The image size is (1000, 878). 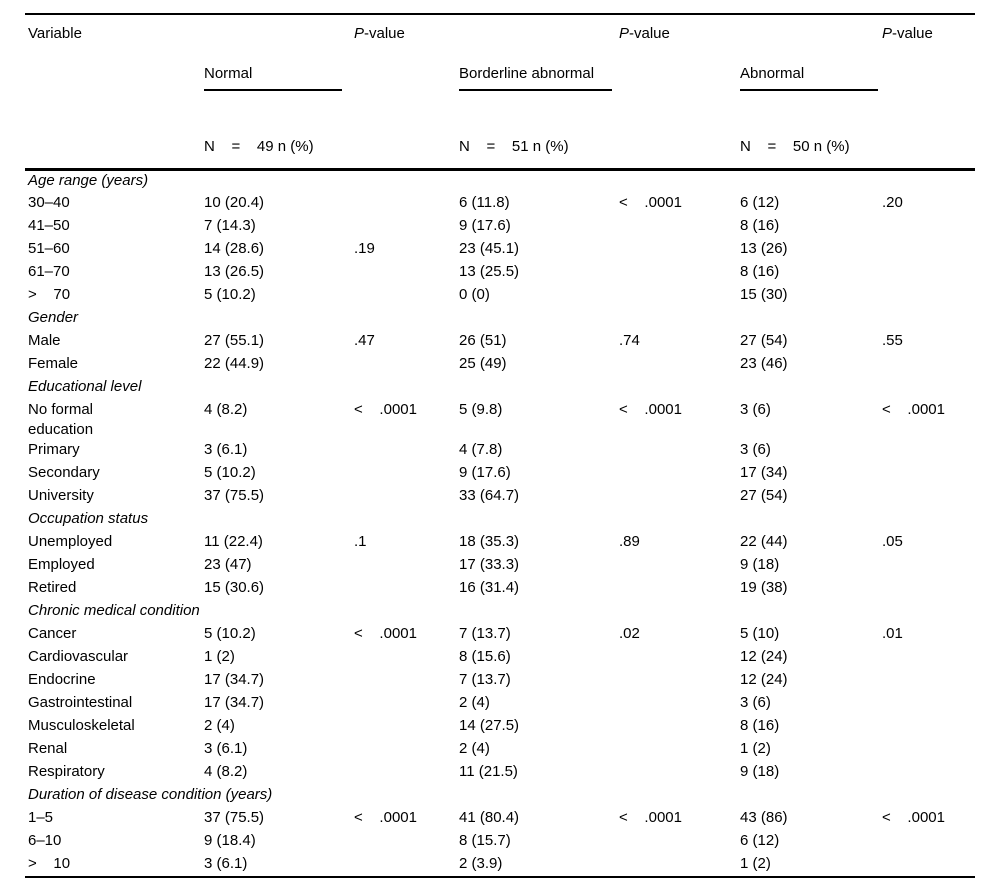 What do you see at coordinates (228, 564) in the screenshot?
I see `normal-value: 23 (47)` at bounding box center [228, 564].